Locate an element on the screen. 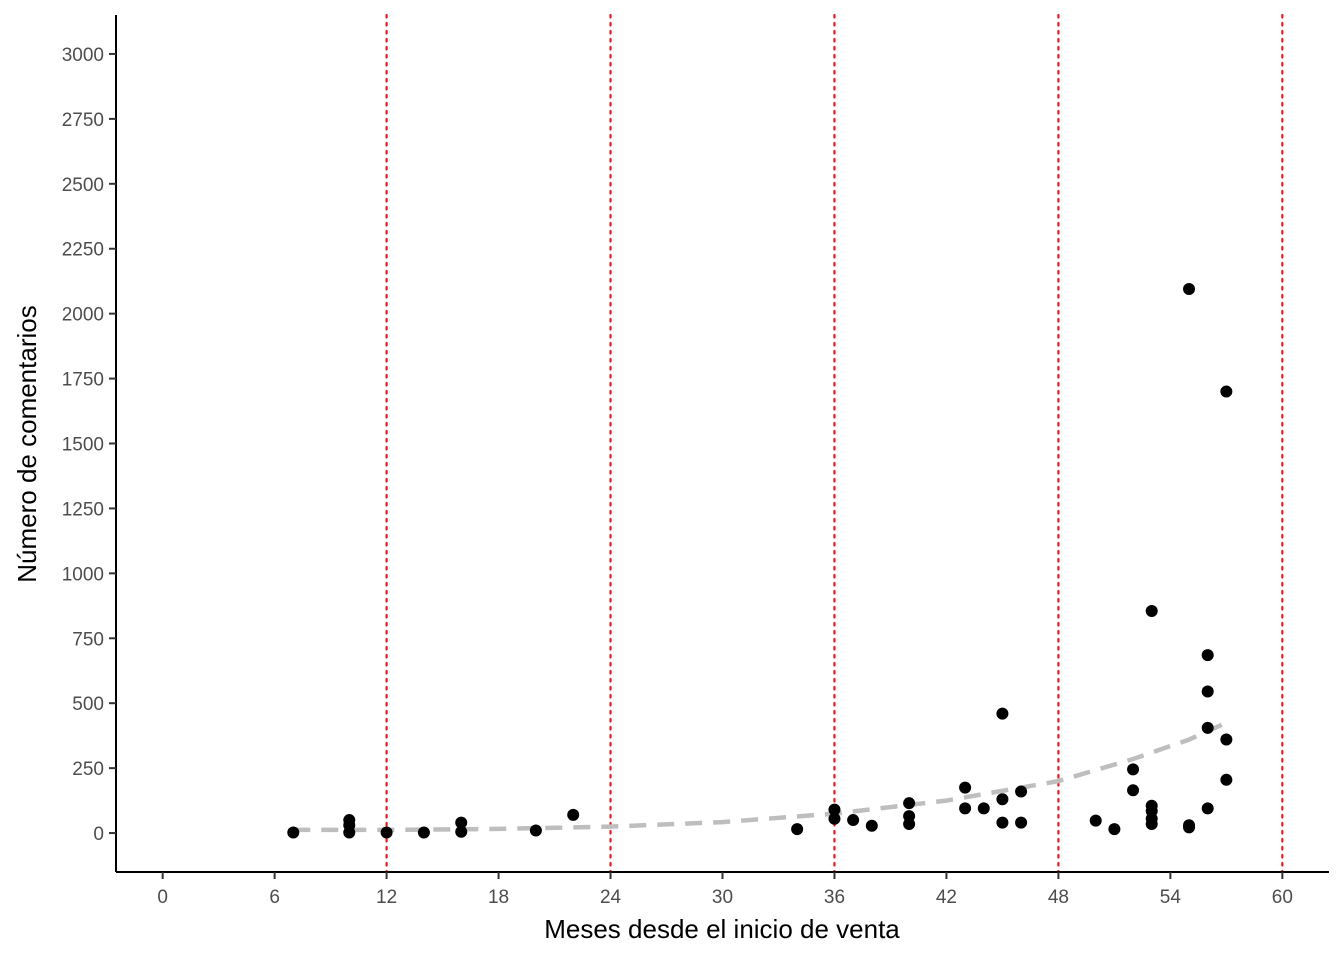 The width and height of the screenshot is (1344, 965). x-tick-label-24: 24 is located at coordinates (611, 897).